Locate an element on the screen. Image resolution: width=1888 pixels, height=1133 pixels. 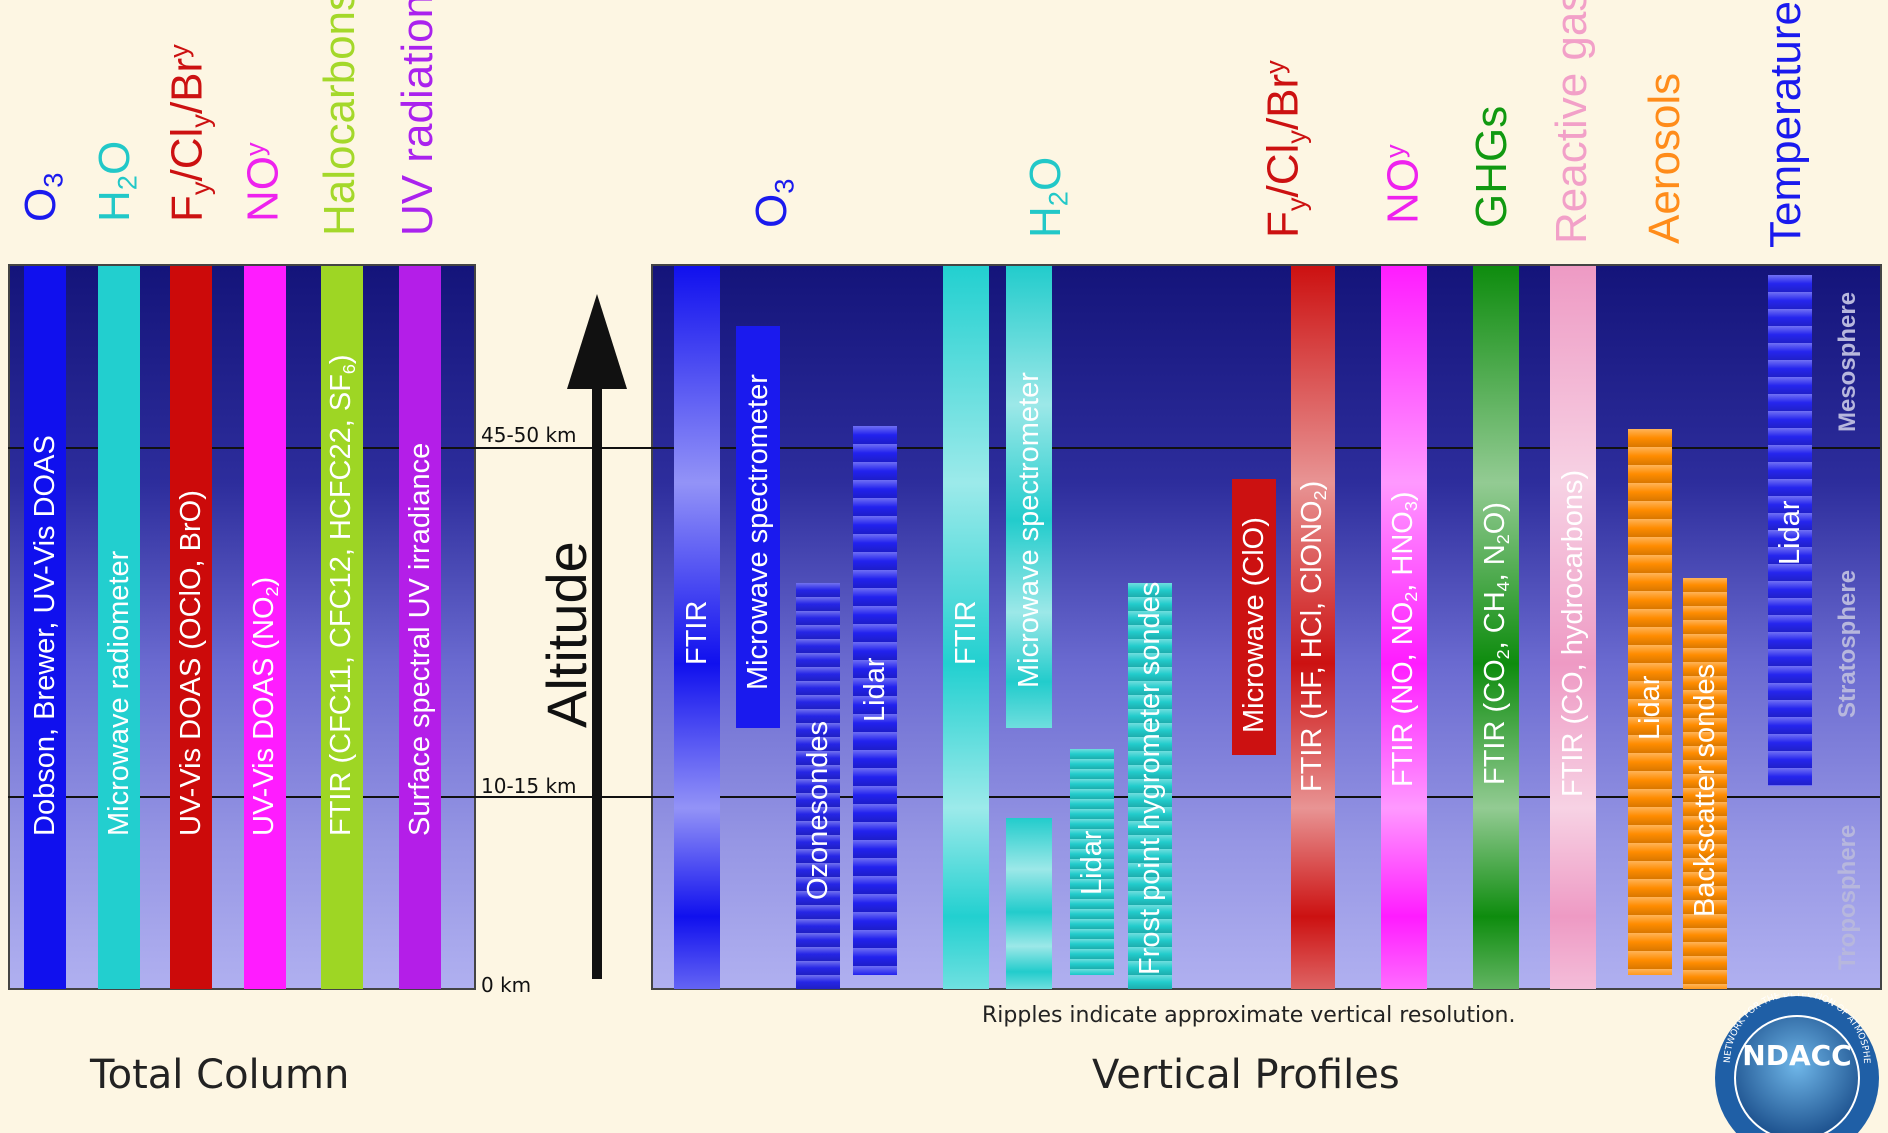
vertical-profiles-title: Vertical Profiles is located at coordinates (1246, 1075).